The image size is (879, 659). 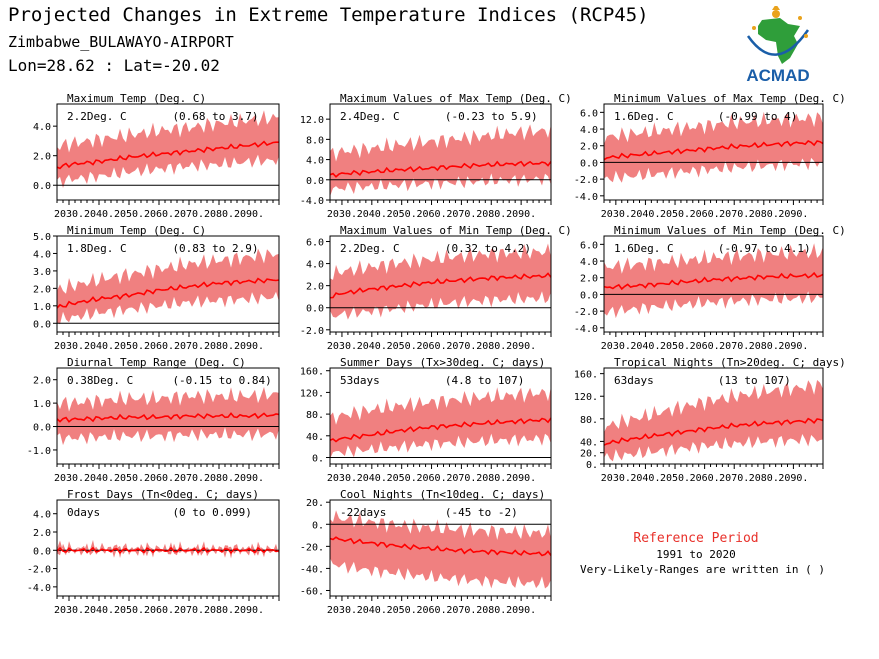 I want to click on y-tick-label: -1.0, so click(x=39, y=451).